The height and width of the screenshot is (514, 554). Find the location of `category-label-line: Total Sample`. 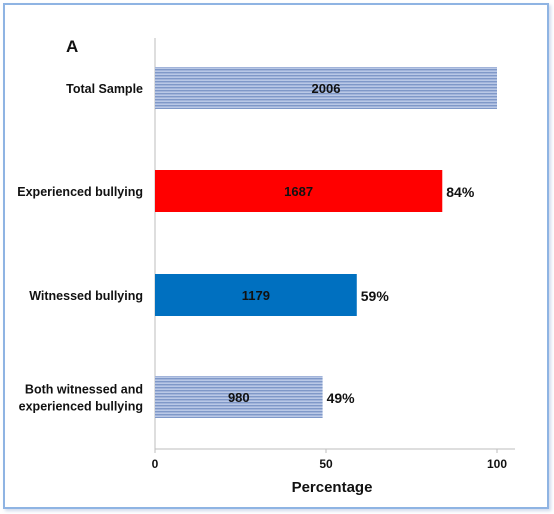

category-label-line: Total Sample is located at coordinates (104, 89).